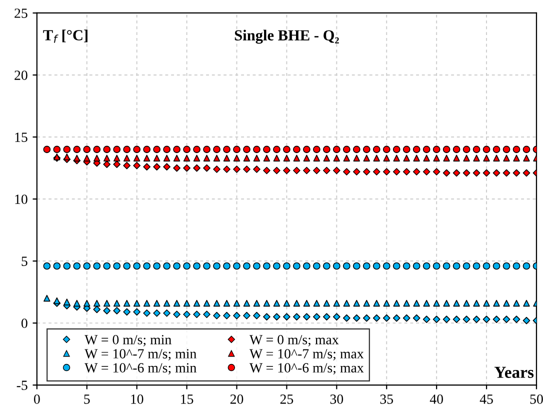 This screenshot has width=543, height=419. What do you see at coordinates (337, 399) in the screenshot?
I see `x-tick-label: 30` at bounding box center [337, 399].